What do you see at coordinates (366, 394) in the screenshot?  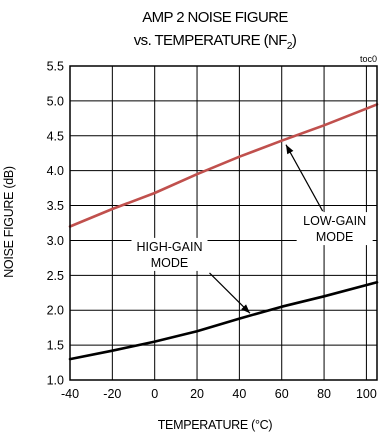 I see `x-tick-label: 100` at bounding box center [366, 394].